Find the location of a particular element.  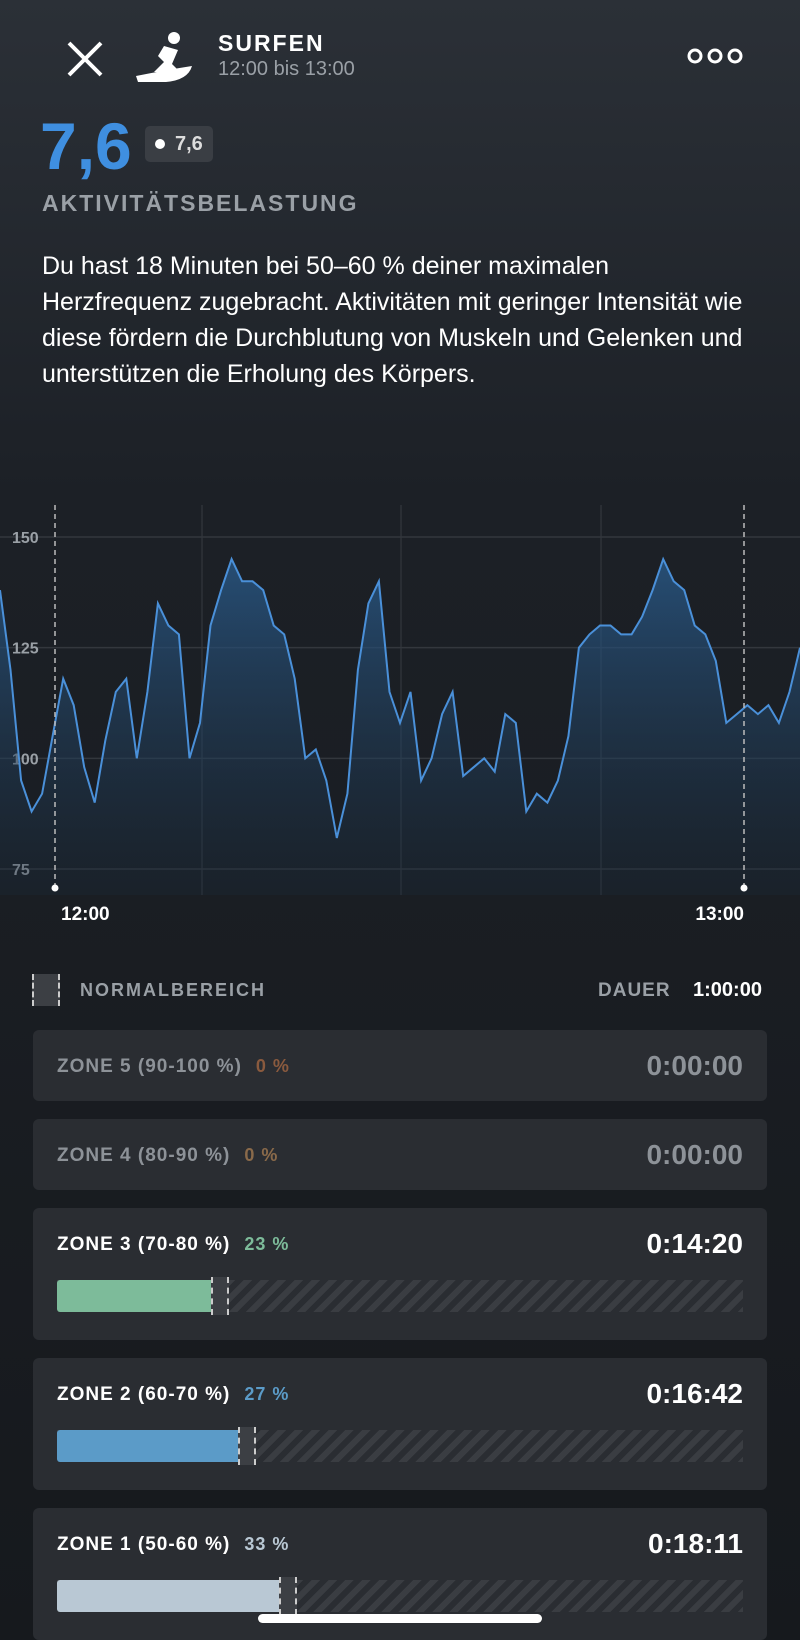

legend-normal: NORMALBEREICH is located at coordinates (173, 990).